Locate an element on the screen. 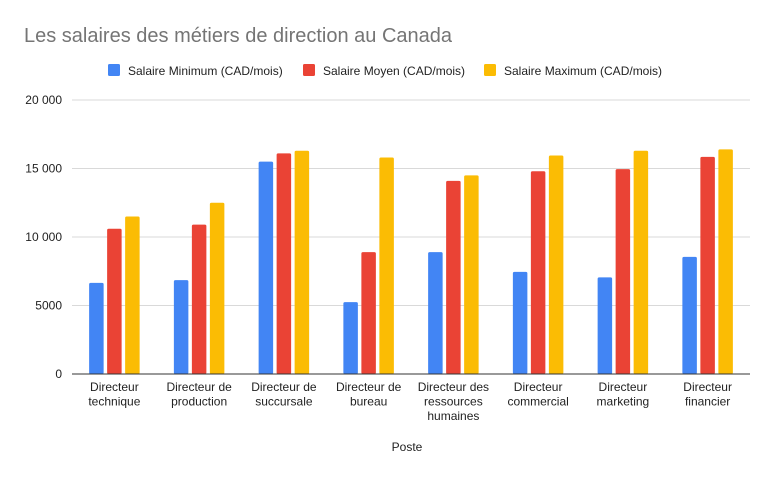 The width and height of the screenshot is (773, 478). x-category-label: Directeur financier is located at coordinates (707, 394).